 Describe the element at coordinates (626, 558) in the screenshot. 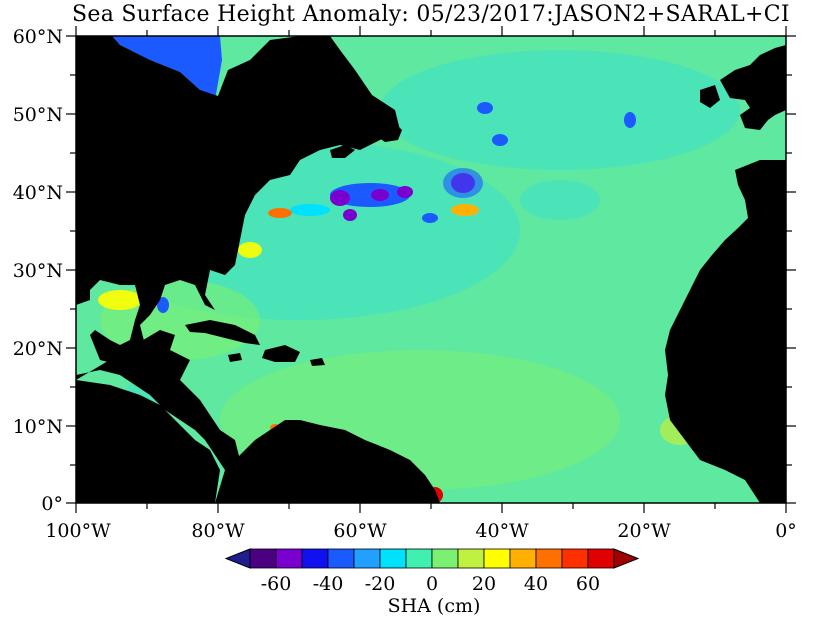

I see `colorbar-over-triangle` at that location.